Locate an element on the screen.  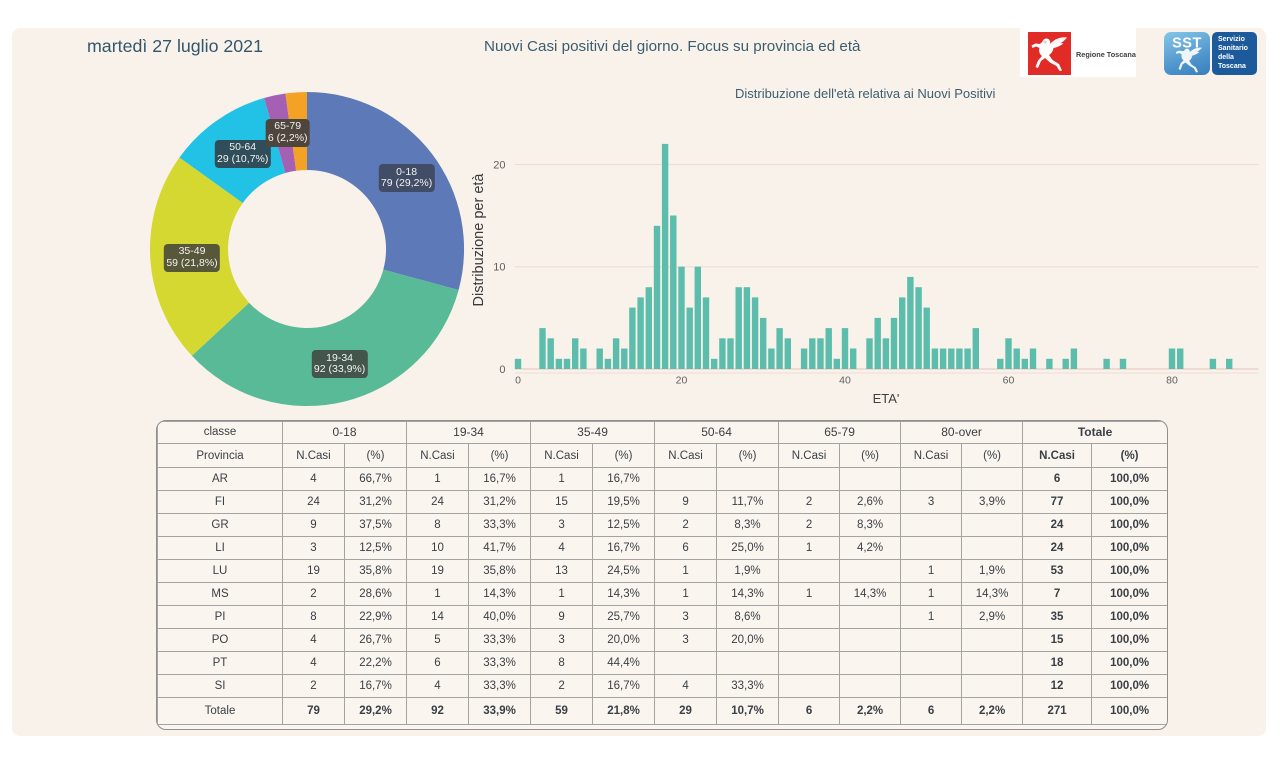
svg-text: SST is located at coordinates (1187, 44).